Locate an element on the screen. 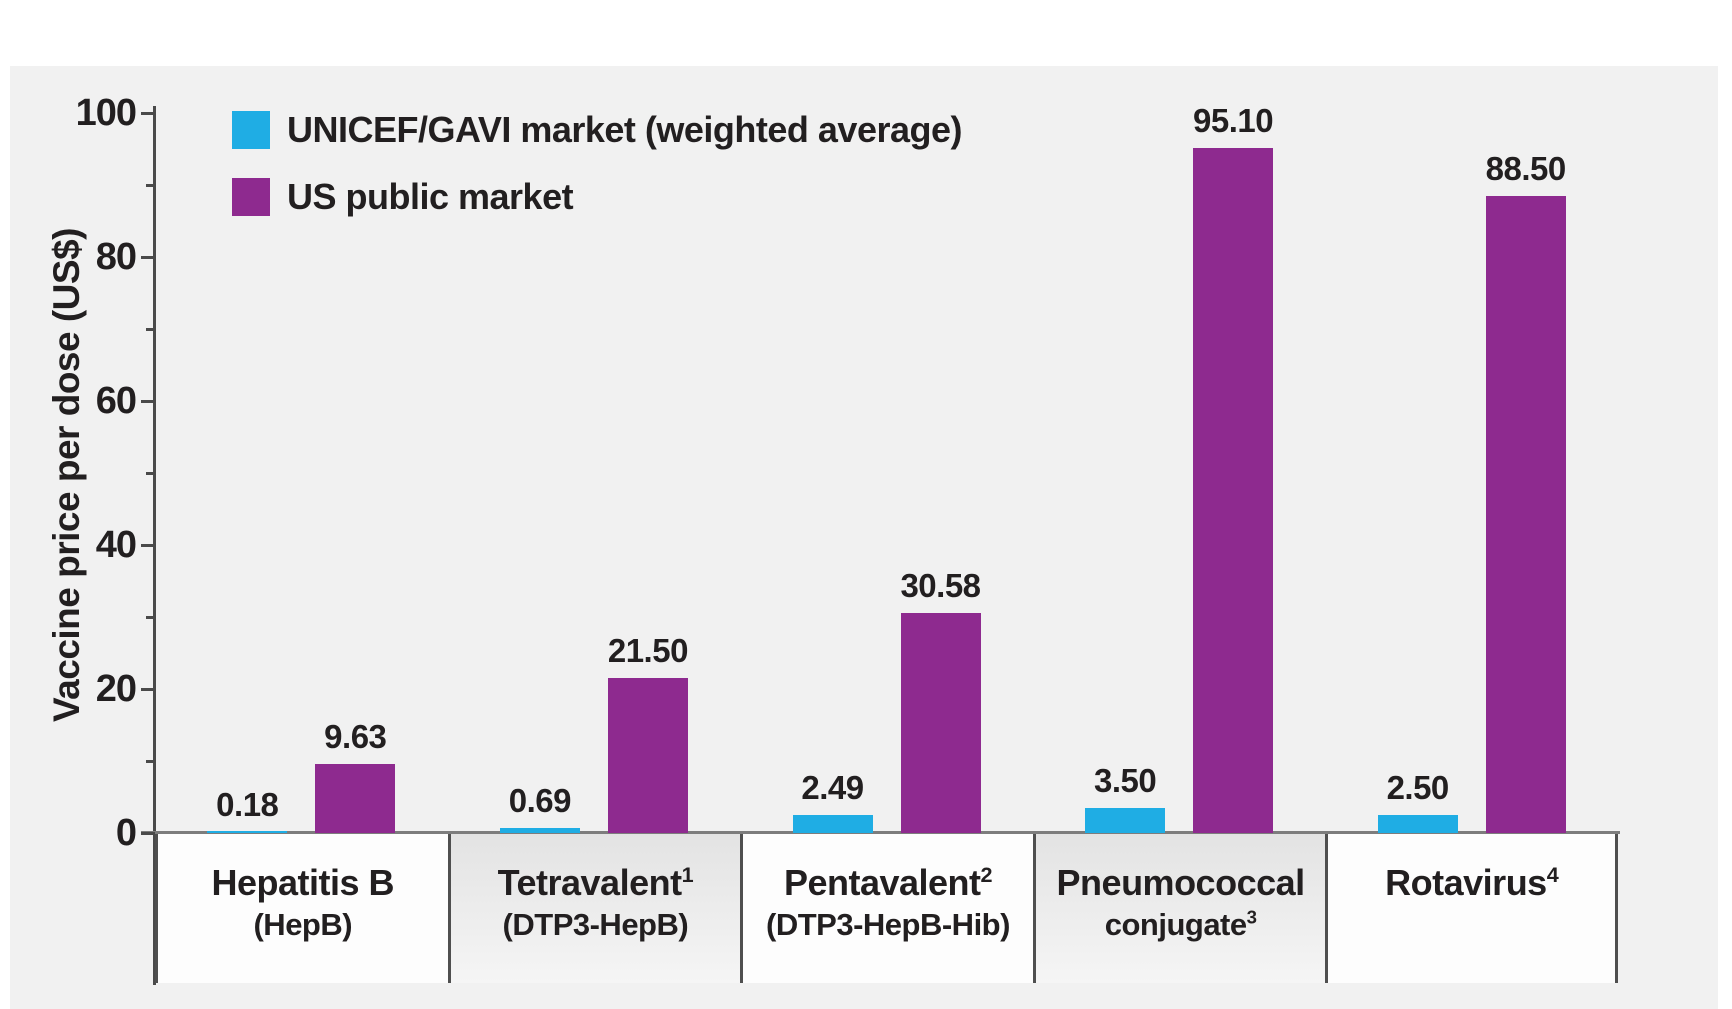 This screenshot has width=1732, height=1009. y-tick-label-0: 0 is located at coordinates (126, 833).